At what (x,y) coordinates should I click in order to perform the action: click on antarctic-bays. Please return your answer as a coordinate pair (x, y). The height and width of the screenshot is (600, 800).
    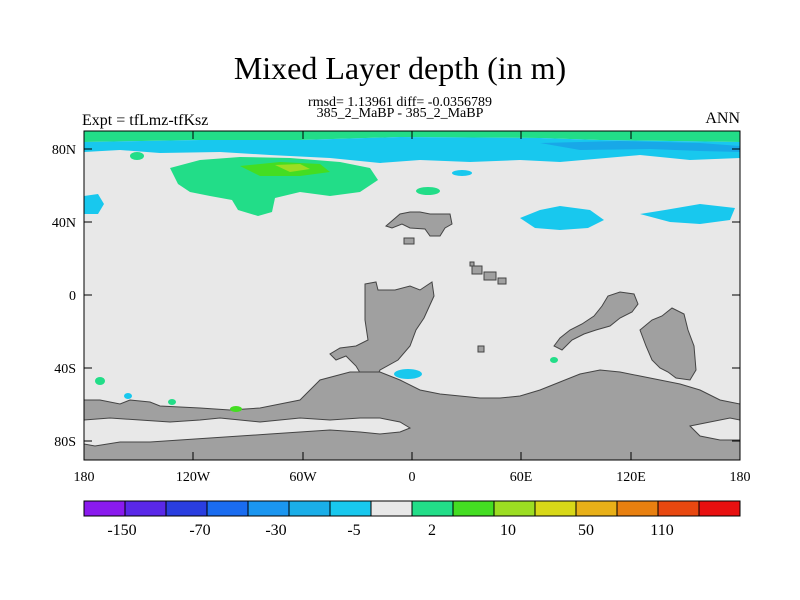
    Looking at the image, I should click on (412, 432).